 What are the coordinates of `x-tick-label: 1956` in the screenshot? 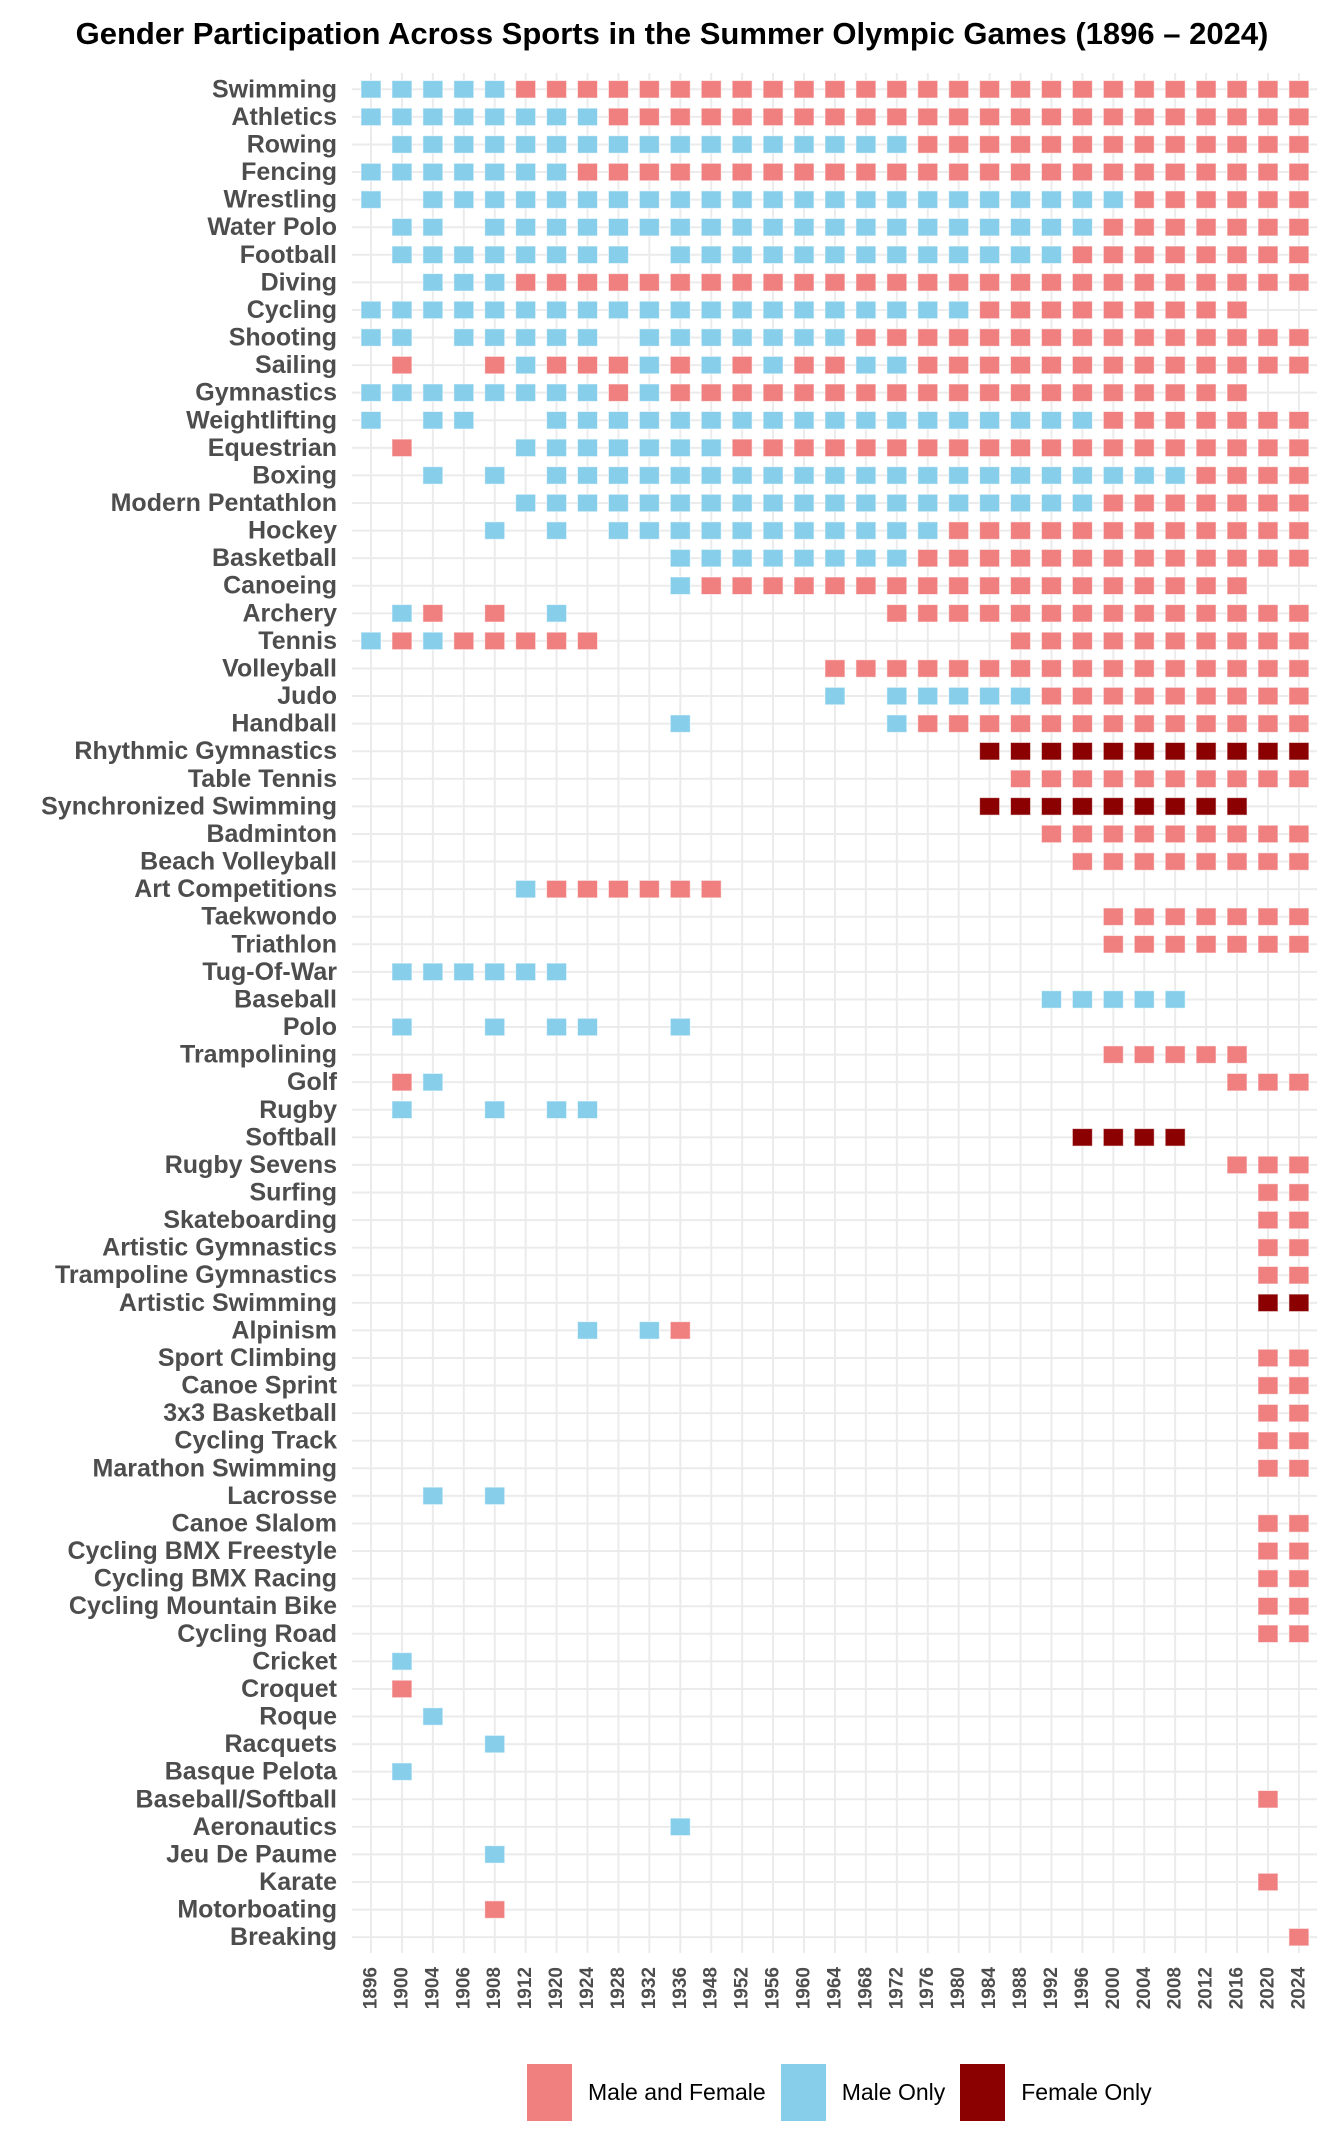 It's located at (773, 1988).